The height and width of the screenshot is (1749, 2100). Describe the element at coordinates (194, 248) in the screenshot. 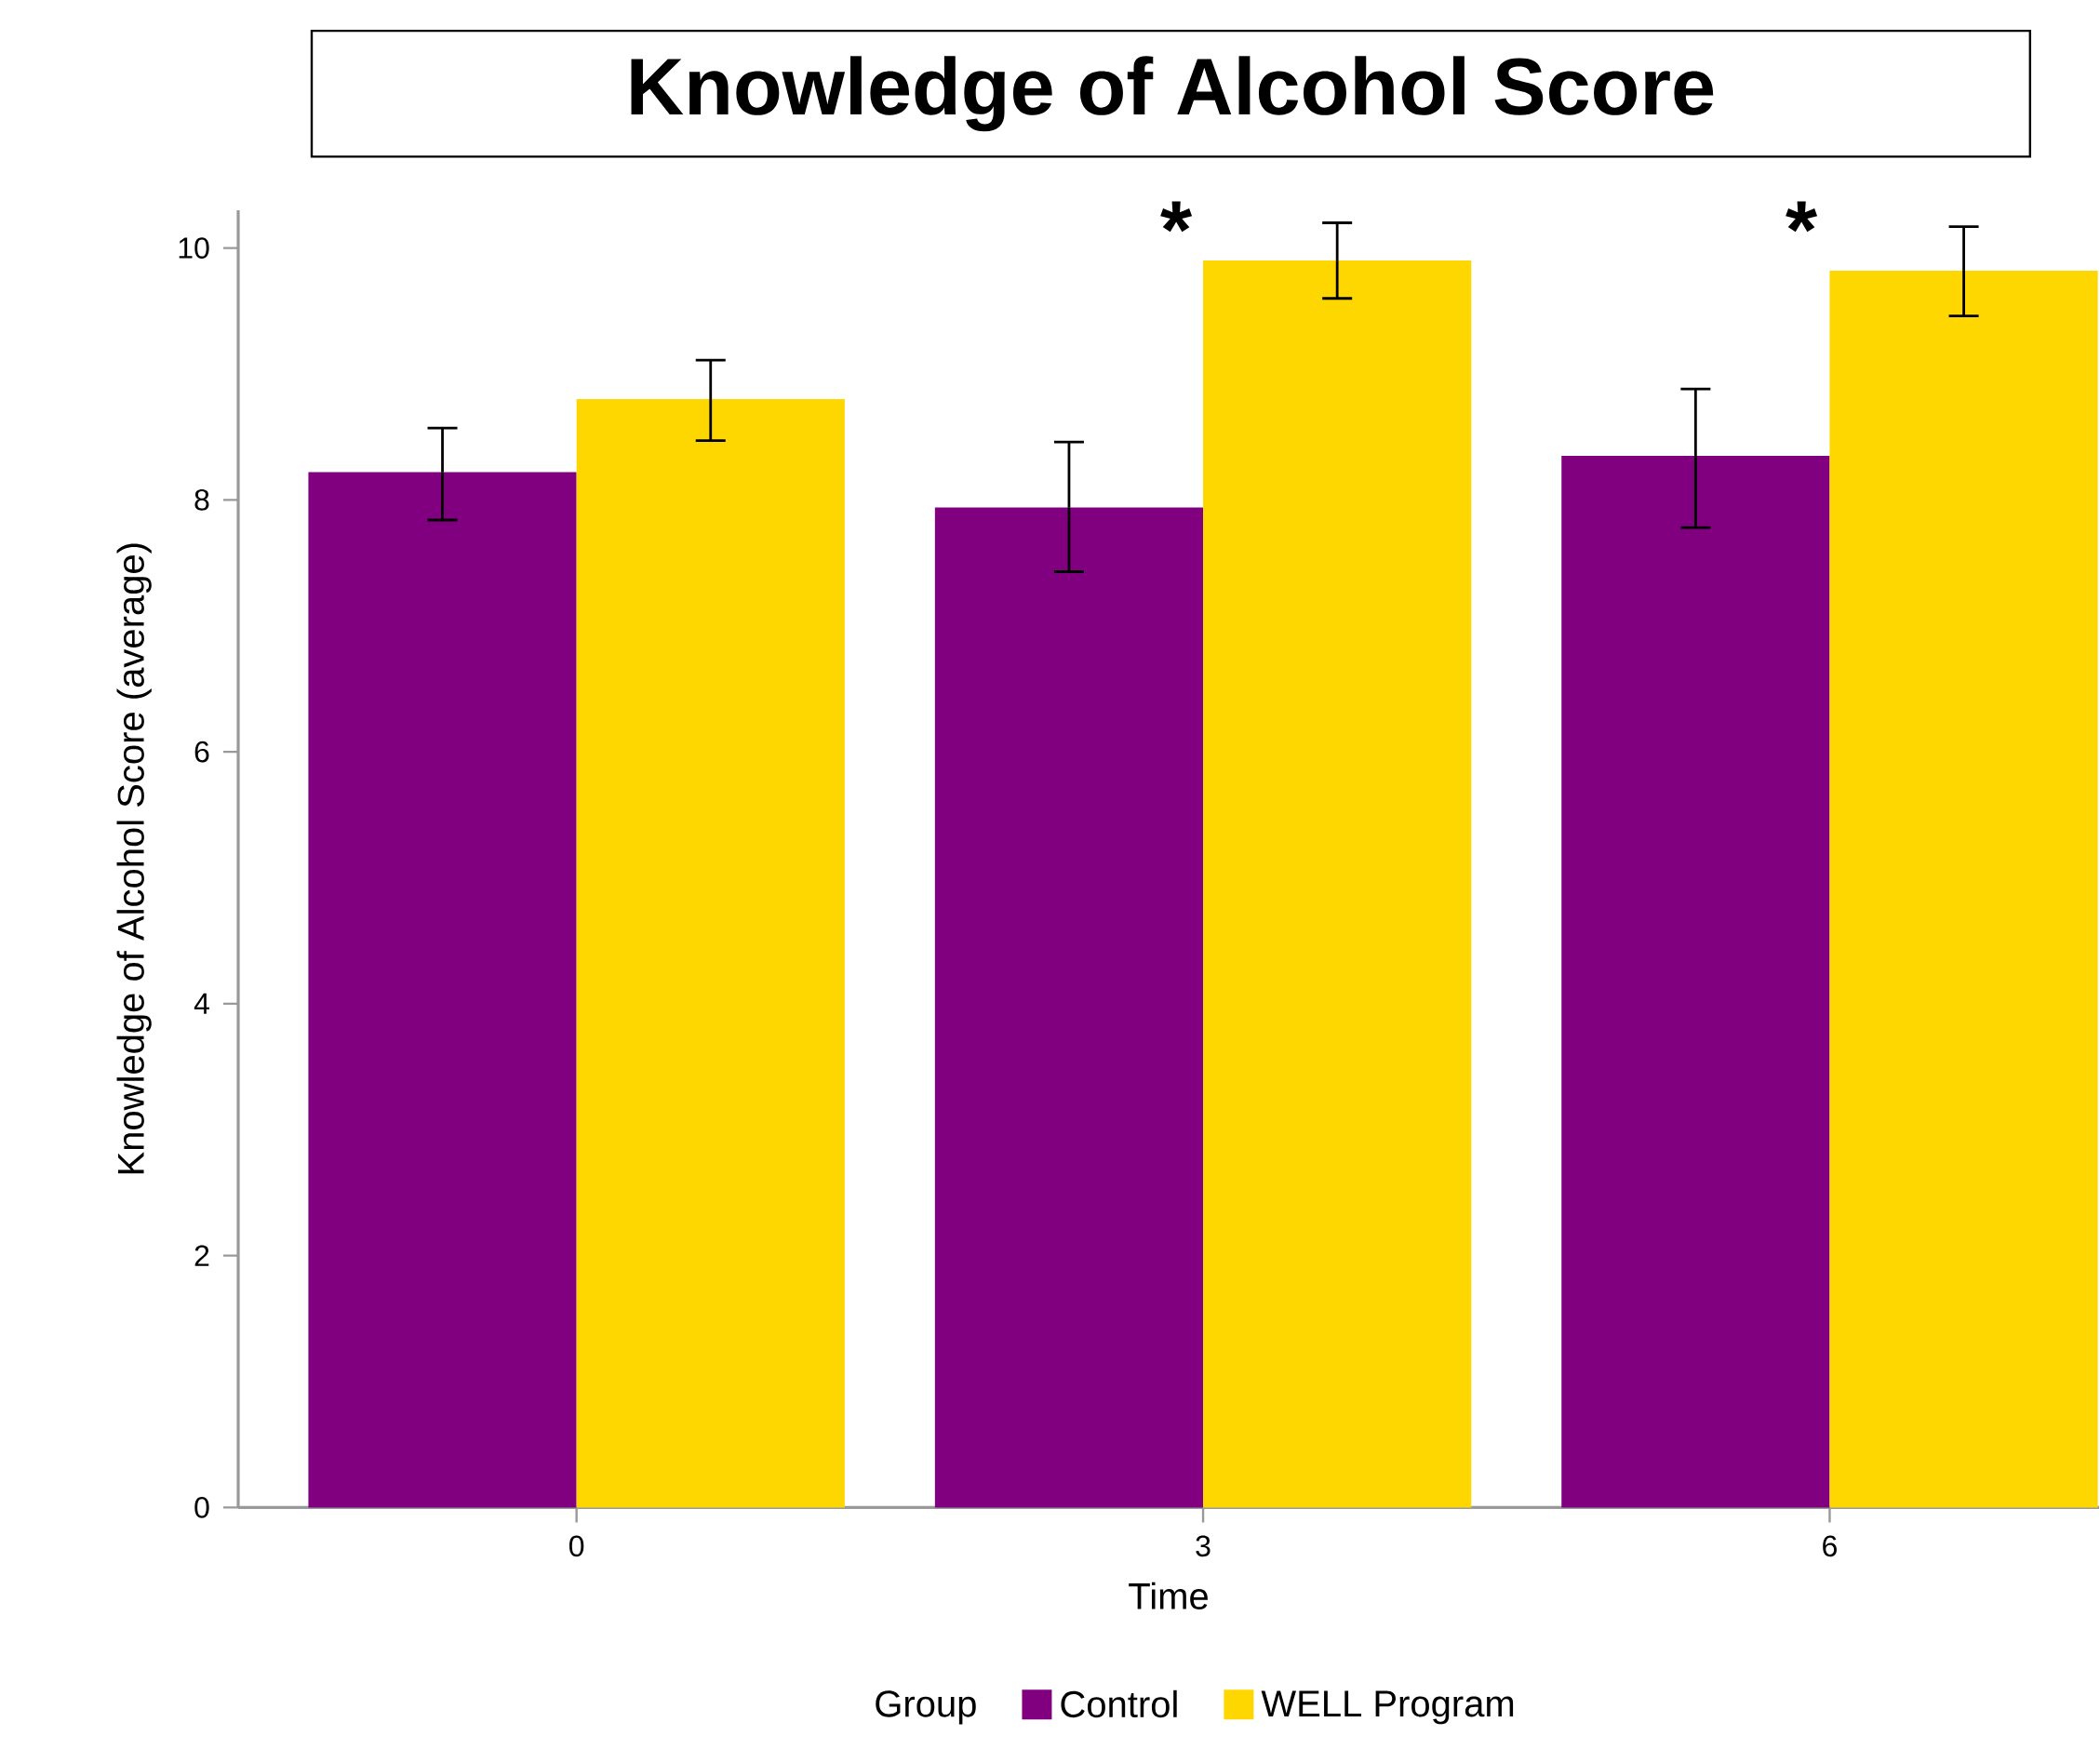

I see `y-tick-label: 10` at that location.